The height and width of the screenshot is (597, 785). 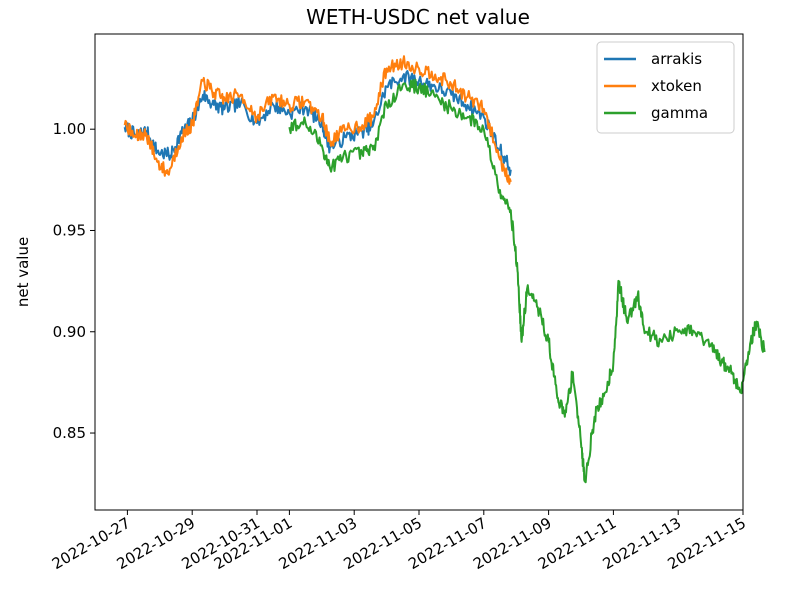 I want to click on legend-label-xtoken: xtoken, so click(x=676, y=86).